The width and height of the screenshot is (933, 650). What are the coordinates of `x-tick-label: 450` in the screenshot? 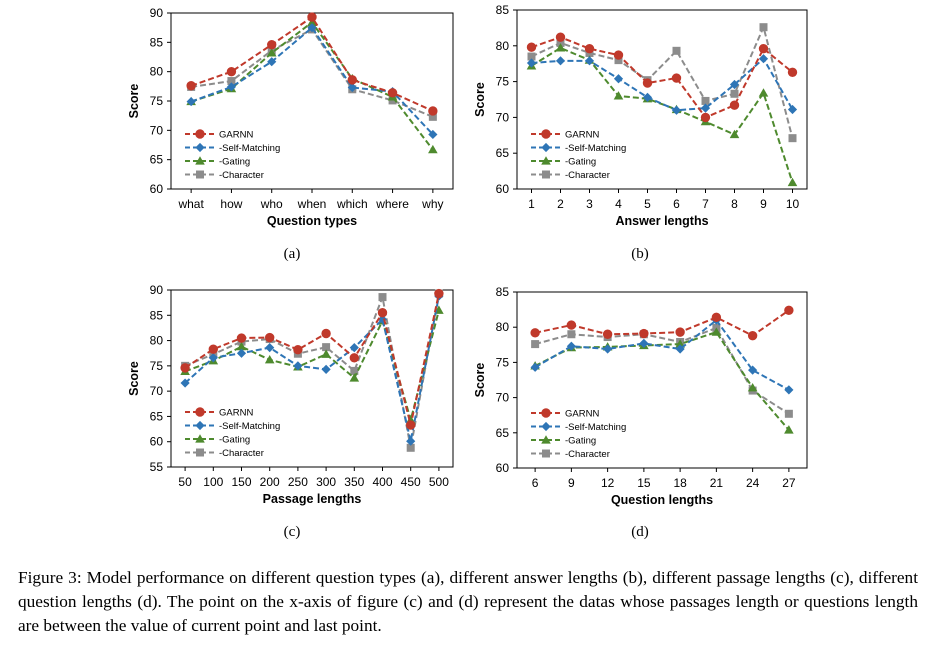 It's located at (411, 482).